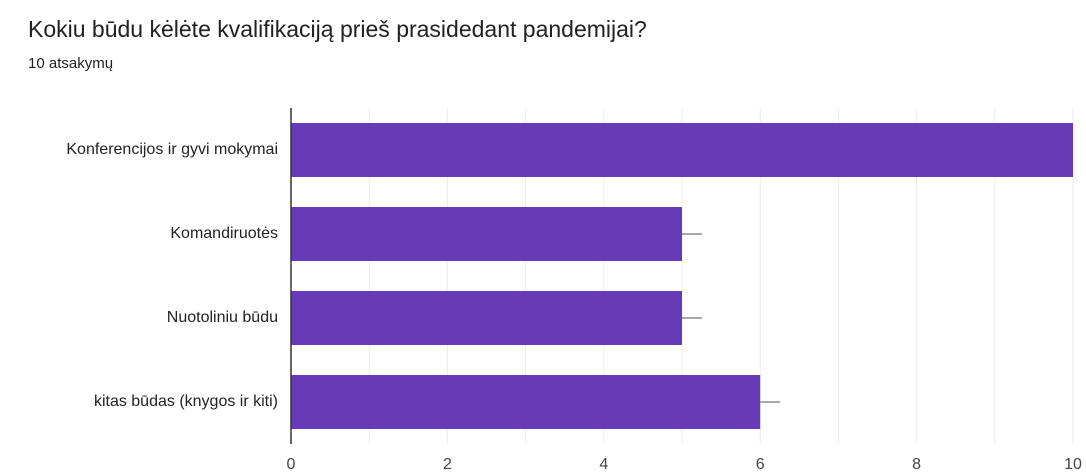 This screenshot has height=475, width=1086. I want to click on x-tick-label: 6, so click(760, 464).